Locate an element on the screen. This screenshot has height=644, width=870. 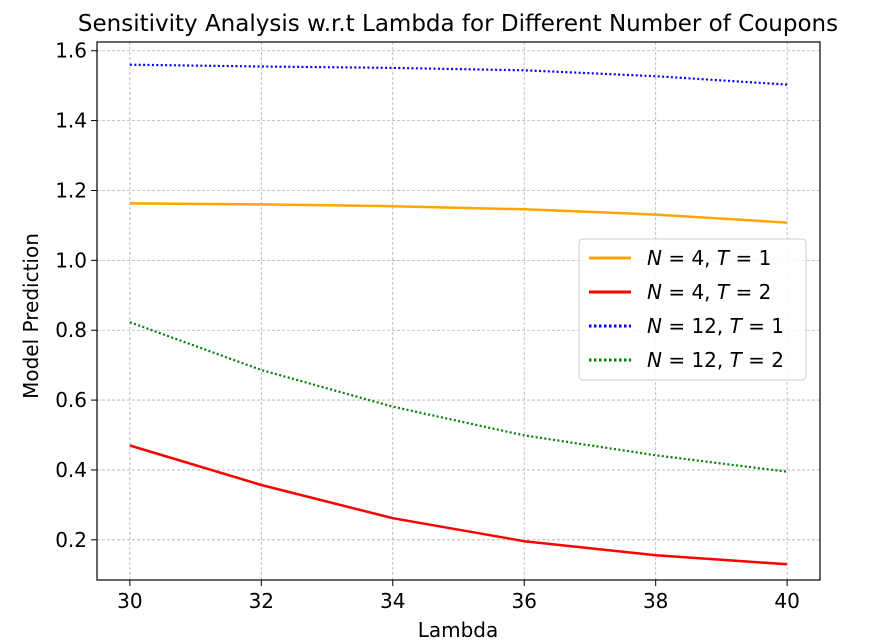
y-tick-label: 1.2 is located at coordinates (71, 190).